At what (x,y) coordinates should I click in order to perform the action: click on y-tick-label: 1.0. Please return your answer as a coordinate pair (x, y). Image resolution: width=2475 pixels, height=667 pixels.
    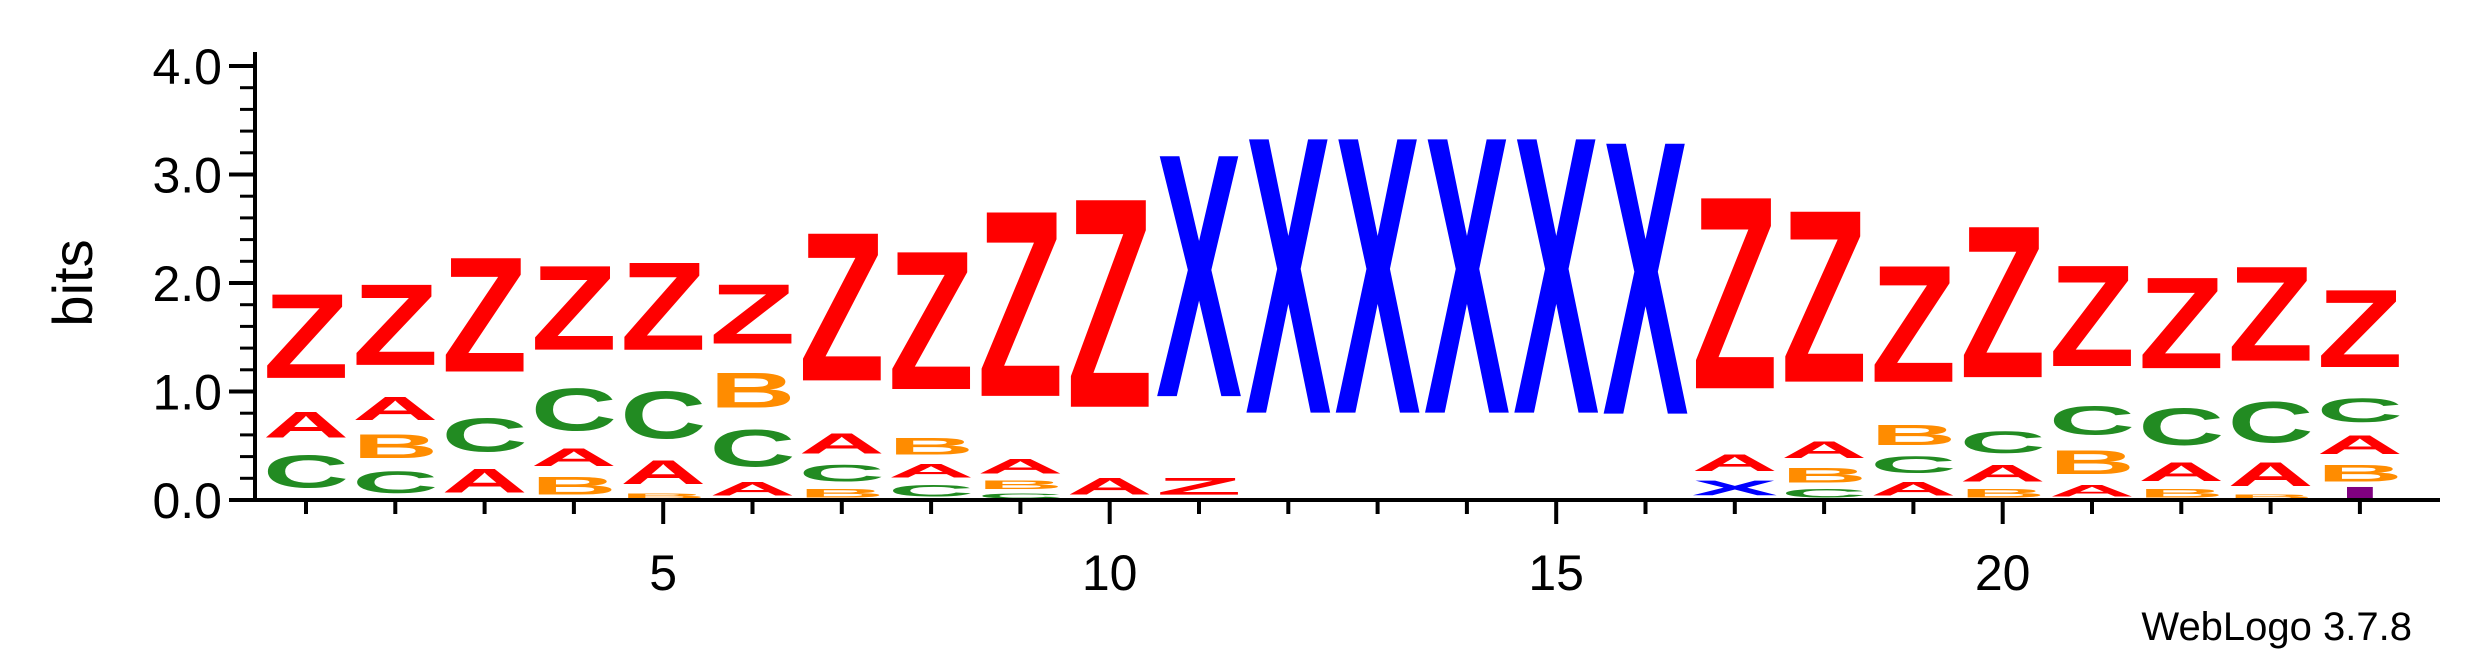
    Looking at the image, I should click on (187, 393).